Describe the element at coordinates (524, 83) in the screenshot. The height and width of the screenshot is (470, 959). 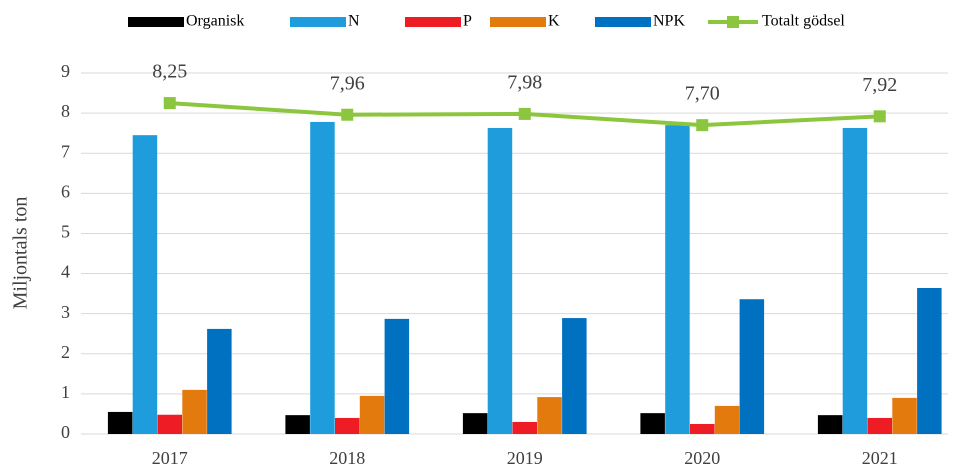
I see `data-label: 7,98` at that location.